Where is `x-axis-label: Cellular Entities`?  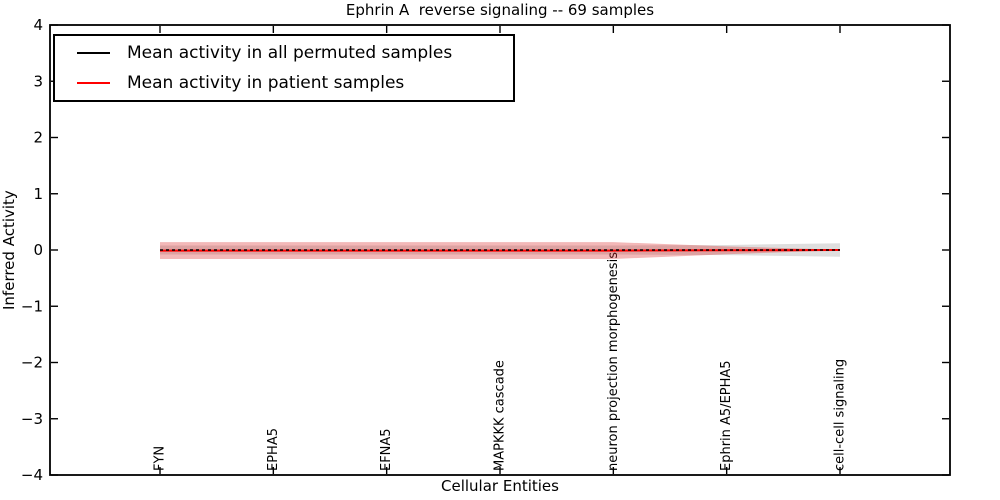 x-axis-label: Cellular Entities is located at coordinates (500, 486).